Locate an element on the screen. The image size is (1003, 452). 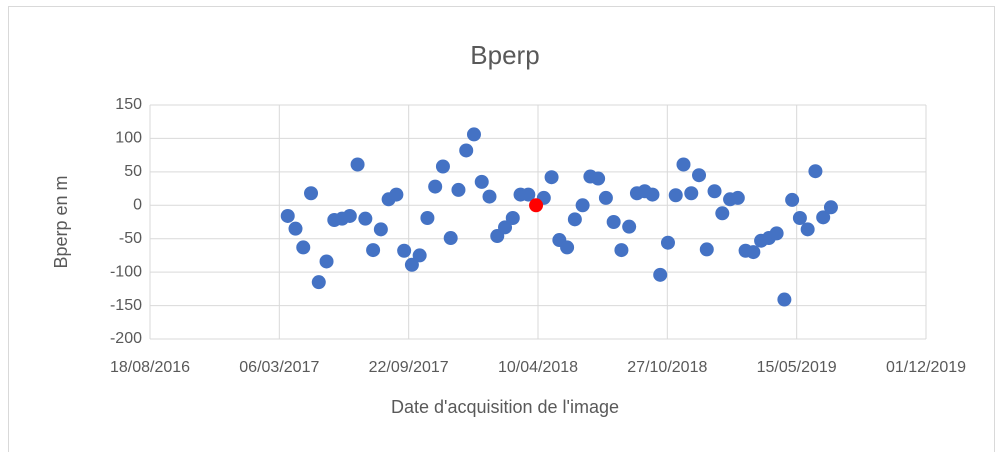
x-axis-label: Date d'acquisition de l'image is located at coordinates (505, 407).